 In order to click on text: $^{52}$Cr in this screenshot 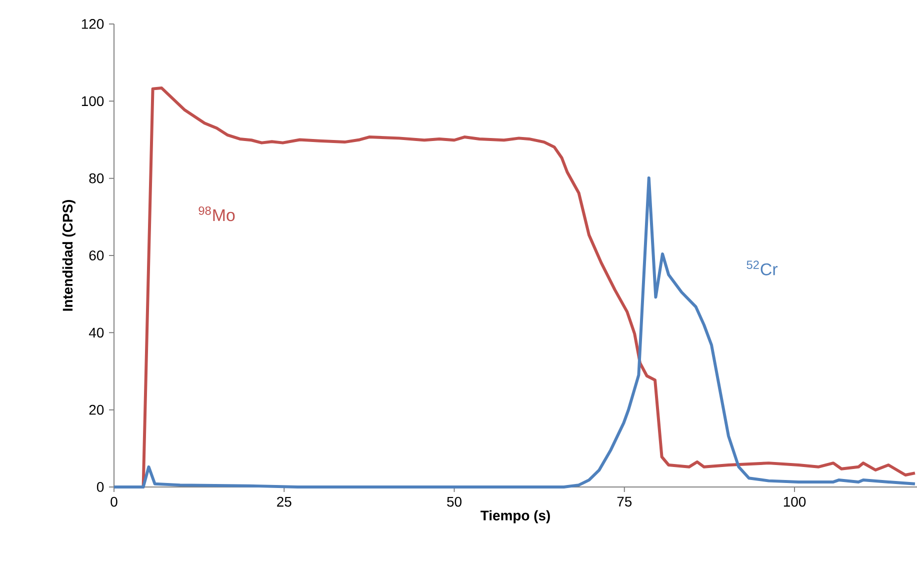, I will do `click(762, 268)`.